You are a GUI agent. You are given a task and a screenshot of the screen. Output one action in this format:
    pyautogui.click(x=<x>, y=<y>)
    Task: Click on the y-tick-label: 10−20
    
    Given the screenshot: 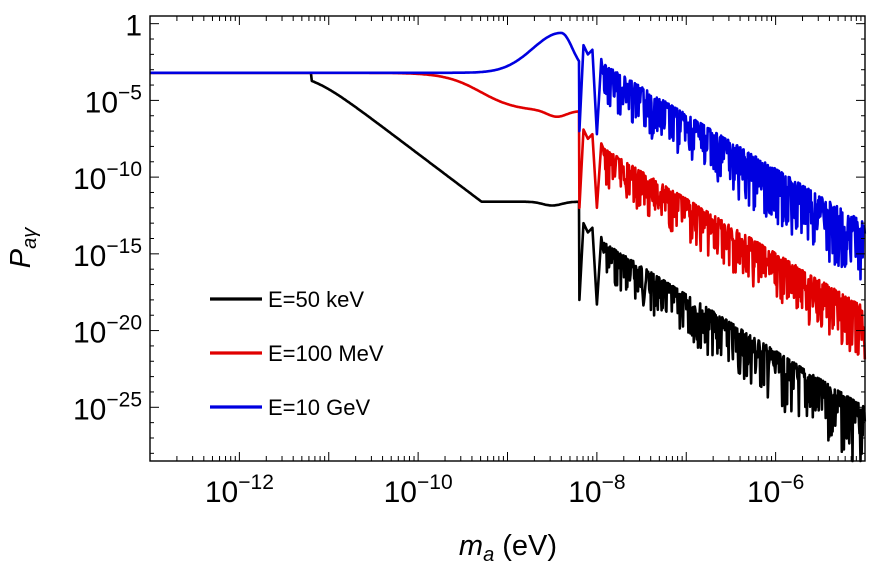 What is the action you would take?
    pyautogui.click(x=107, y=331)
    